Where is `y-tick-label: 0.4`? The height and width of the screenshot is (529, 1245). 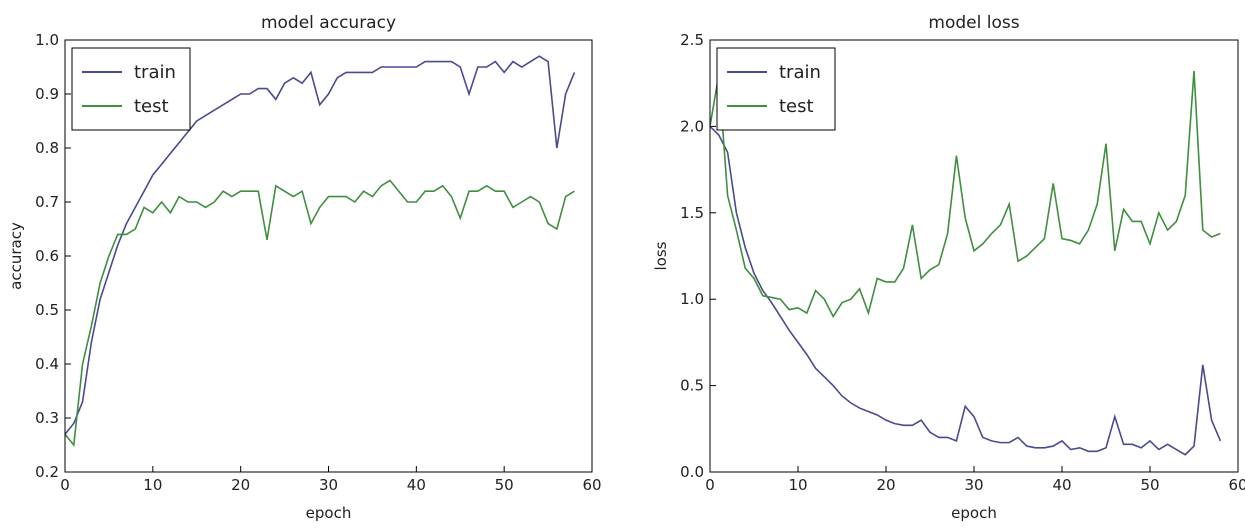
y-tick-label: 0.4 is located at coordinates (47, 364).